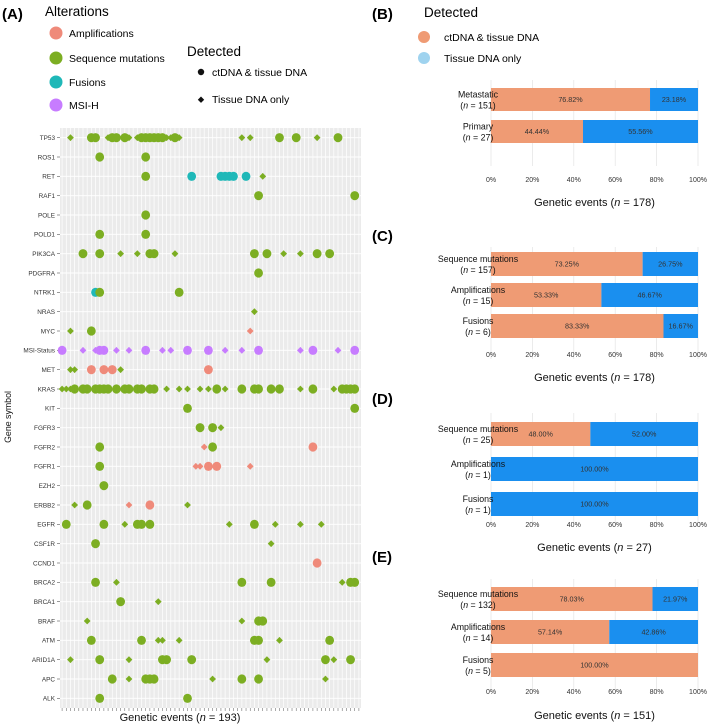 The height and width of the screenshot is (726, 709). I want to click on bar-value-label: 52.00%, so click(644, 434).